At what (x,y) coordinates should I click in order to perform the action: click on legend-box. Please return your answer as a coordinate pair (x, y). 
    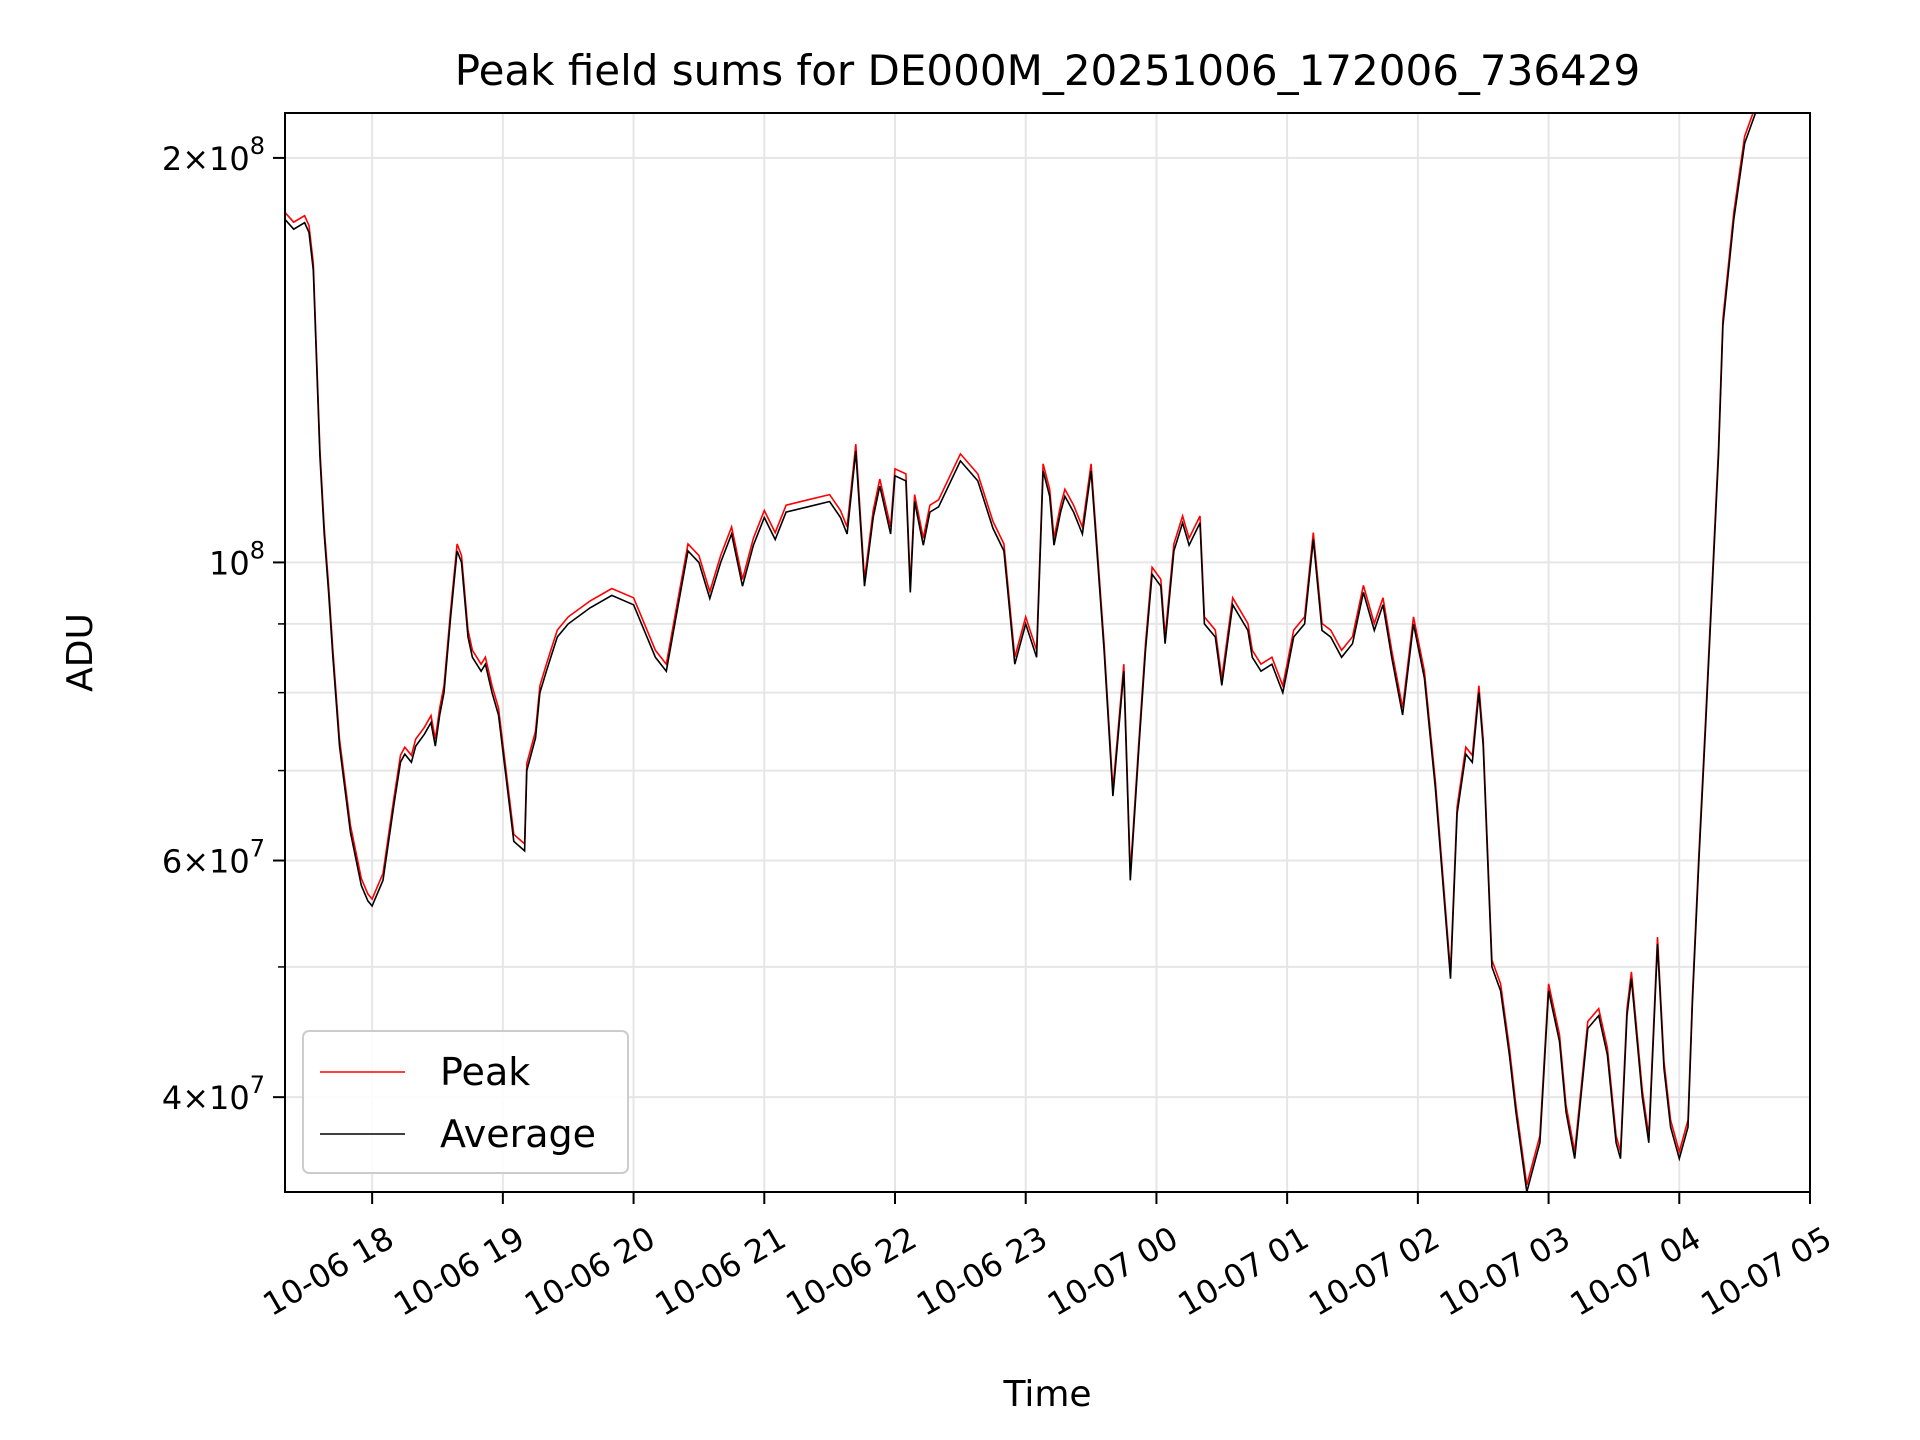
    Looking at the image, I should click on (465, 1102).